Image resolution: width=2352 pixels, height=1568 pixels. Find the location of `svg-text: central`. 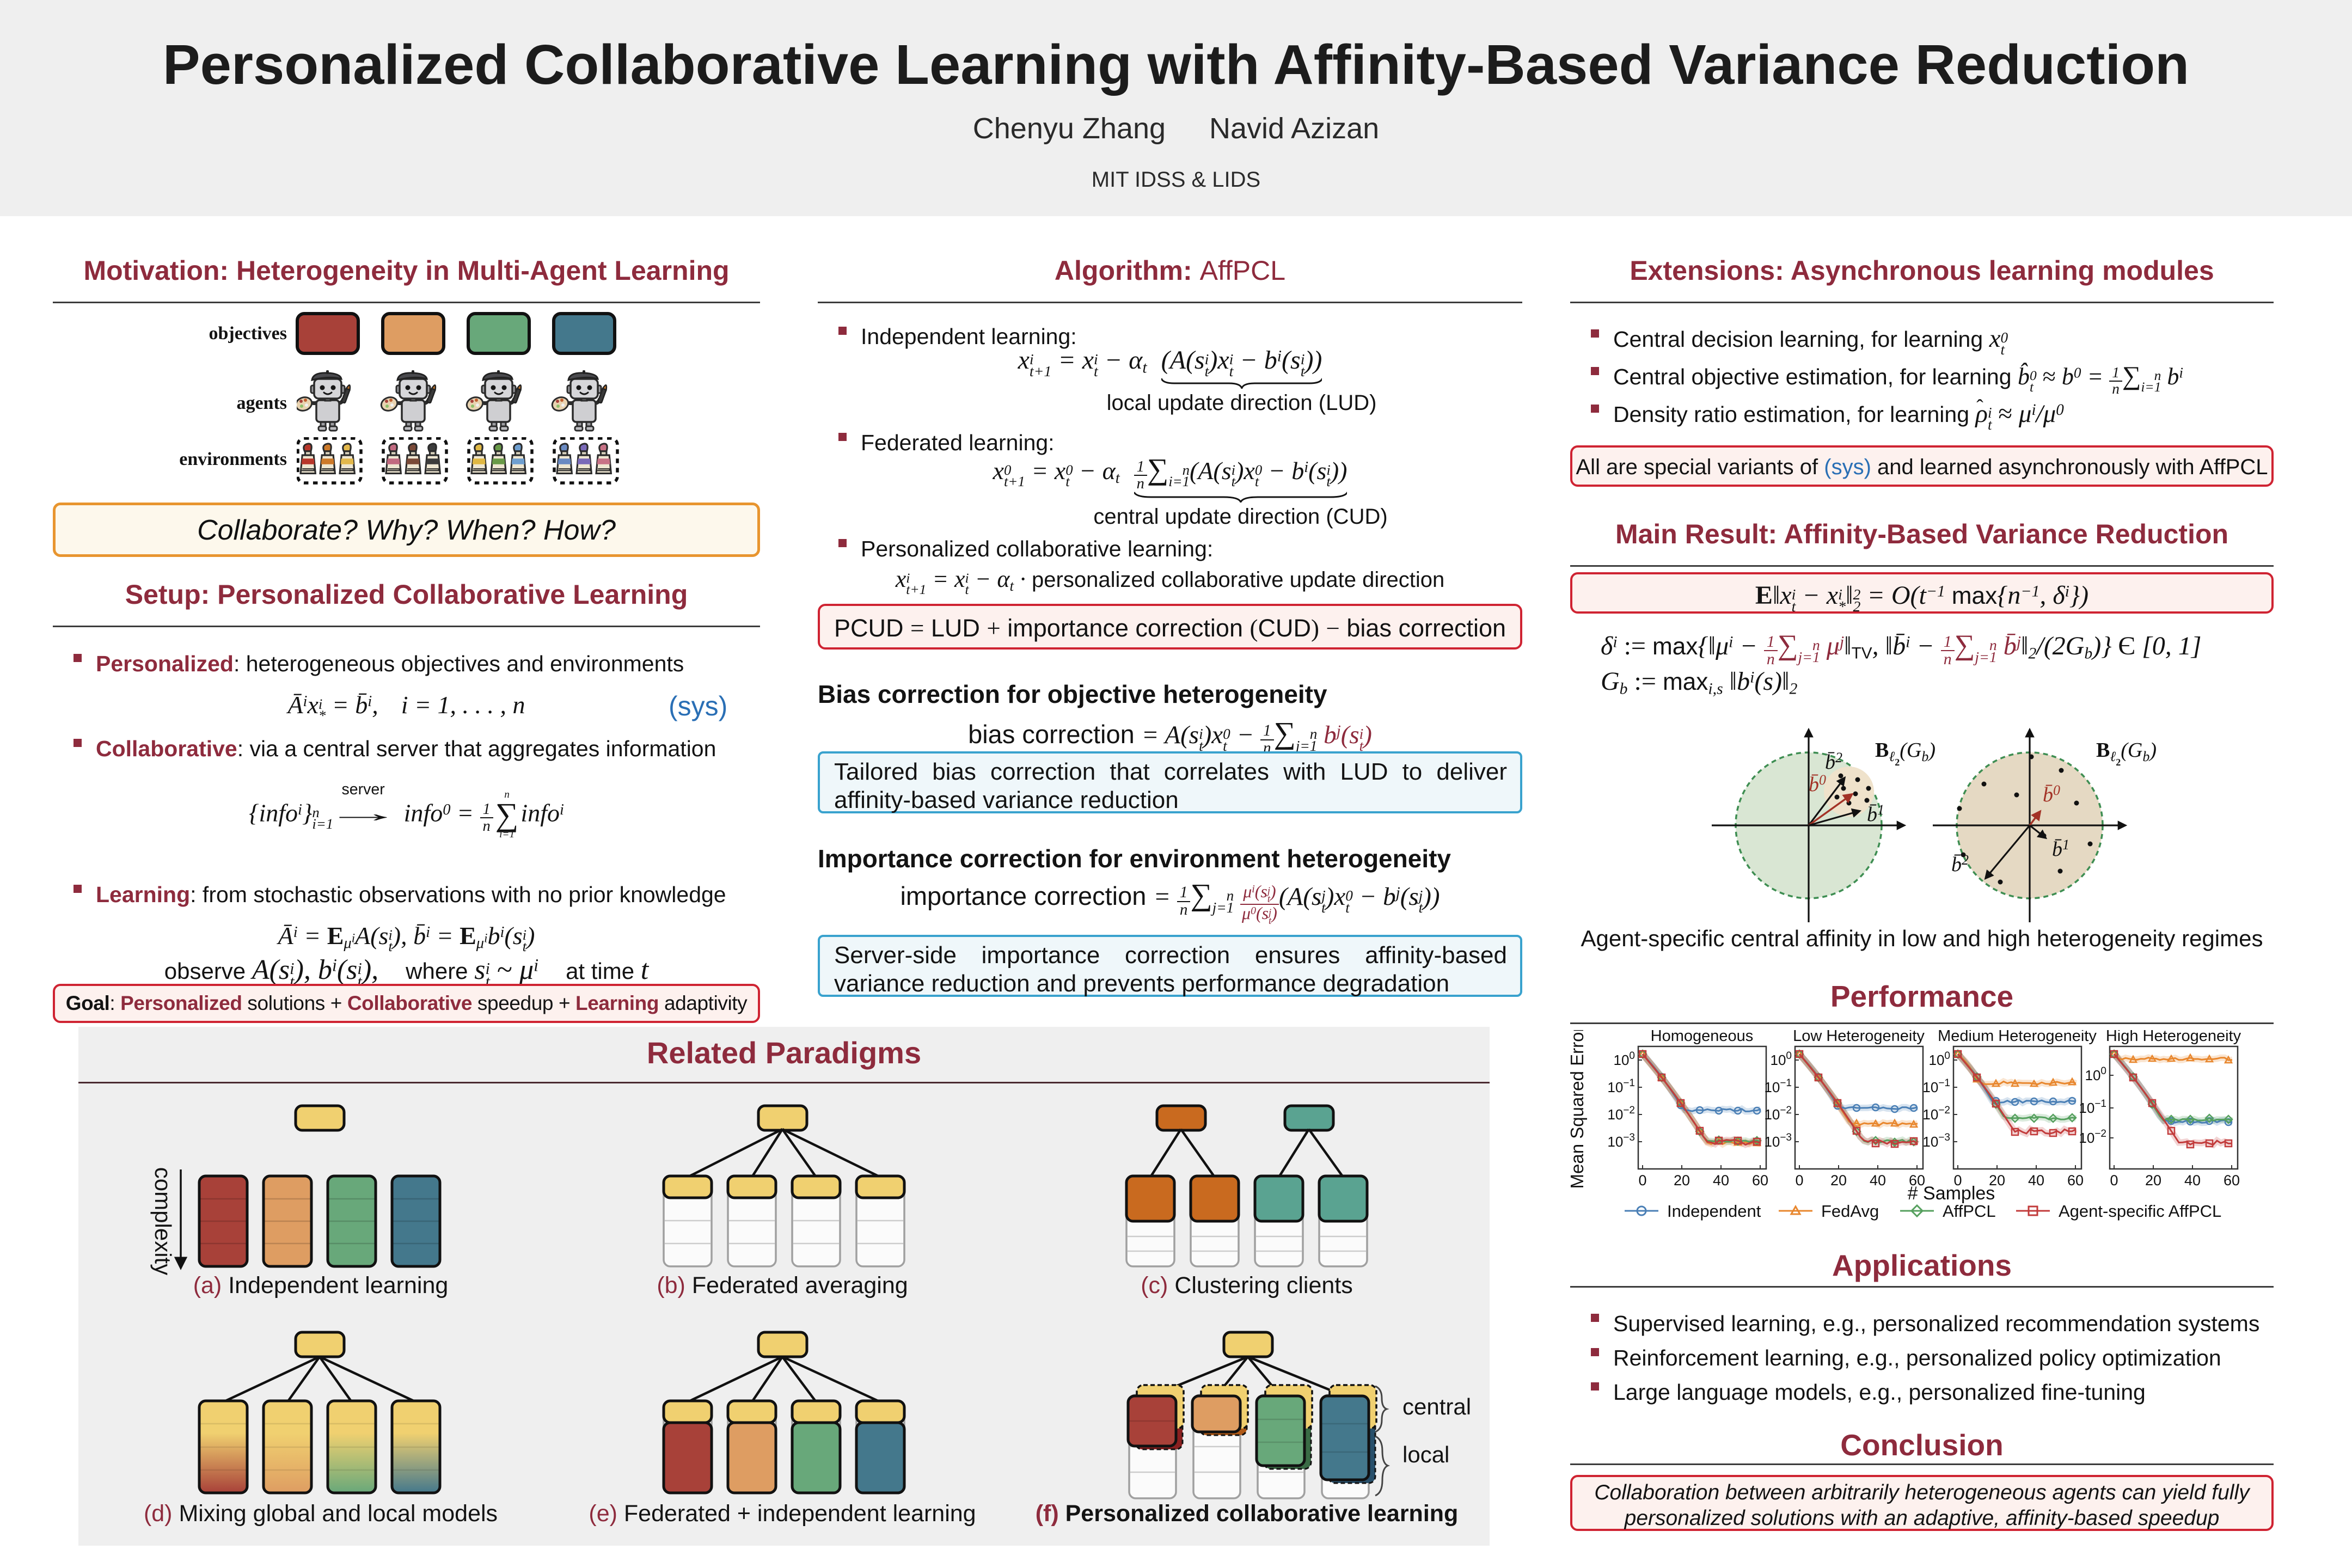

svg-text: central is located at coordinates (1436, 1406).